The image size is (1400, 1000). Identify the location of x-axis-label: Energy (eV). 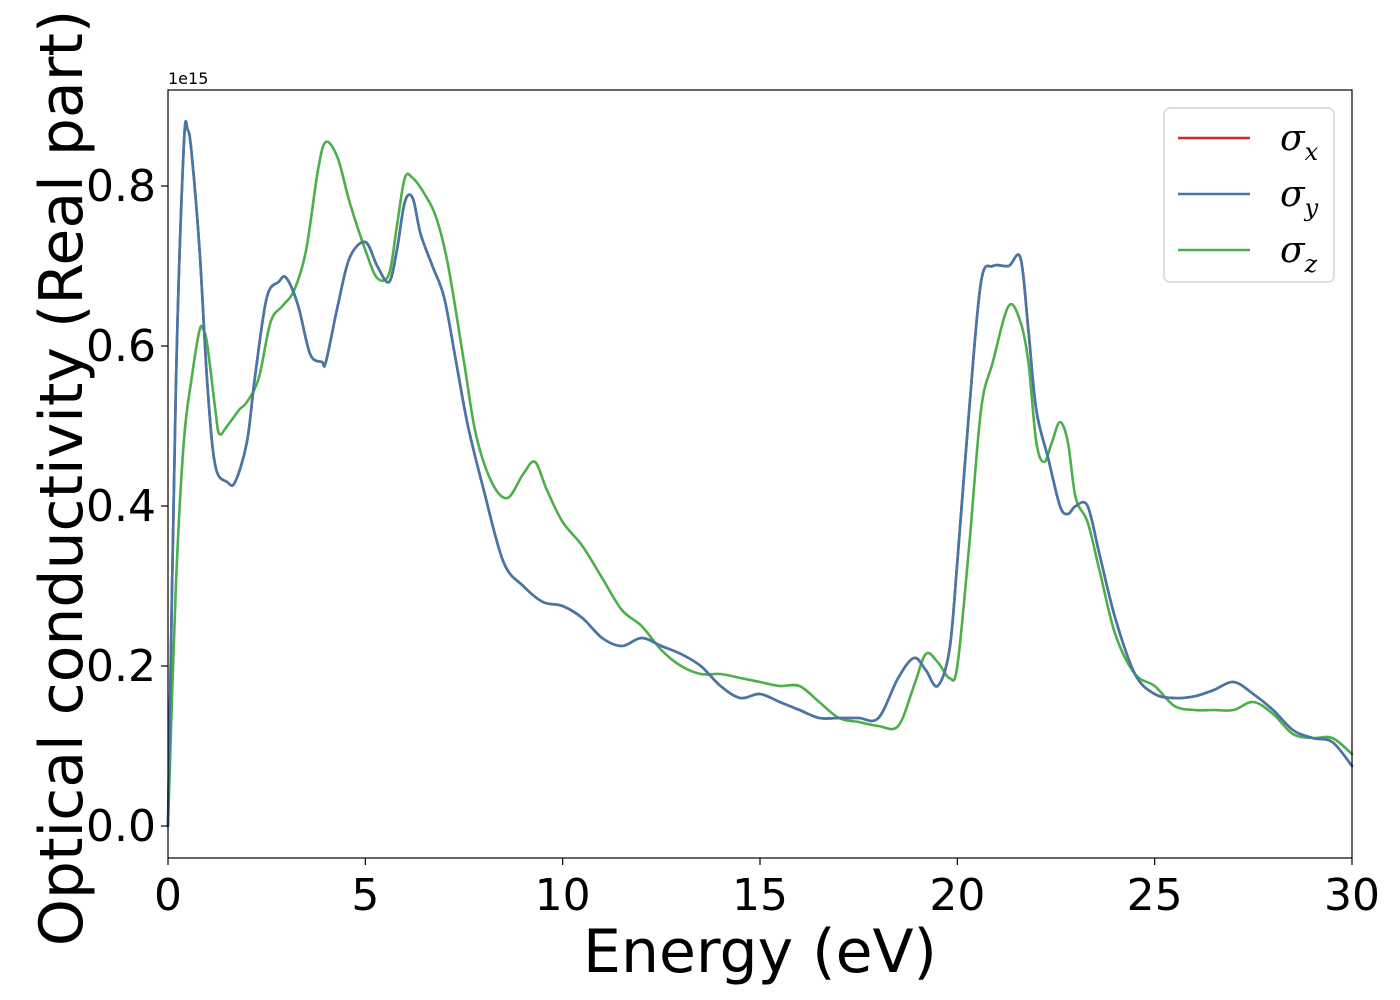
(760, 952).